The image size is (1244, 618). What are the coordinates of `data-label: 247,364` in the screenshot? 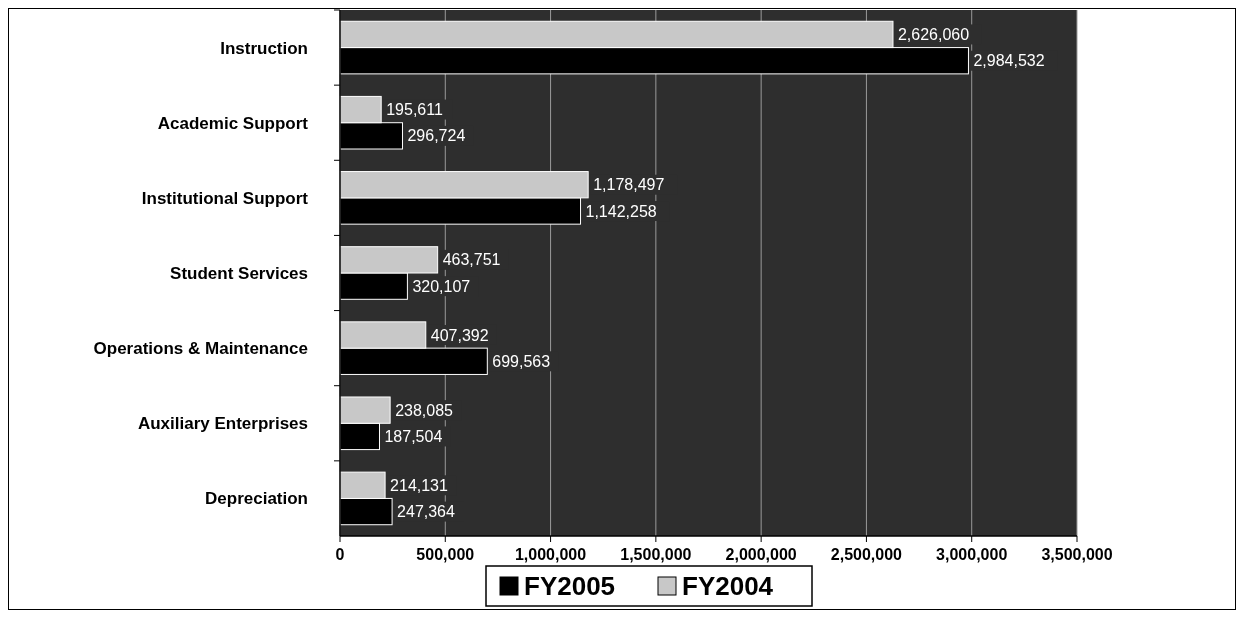 It's located at (426, 512).